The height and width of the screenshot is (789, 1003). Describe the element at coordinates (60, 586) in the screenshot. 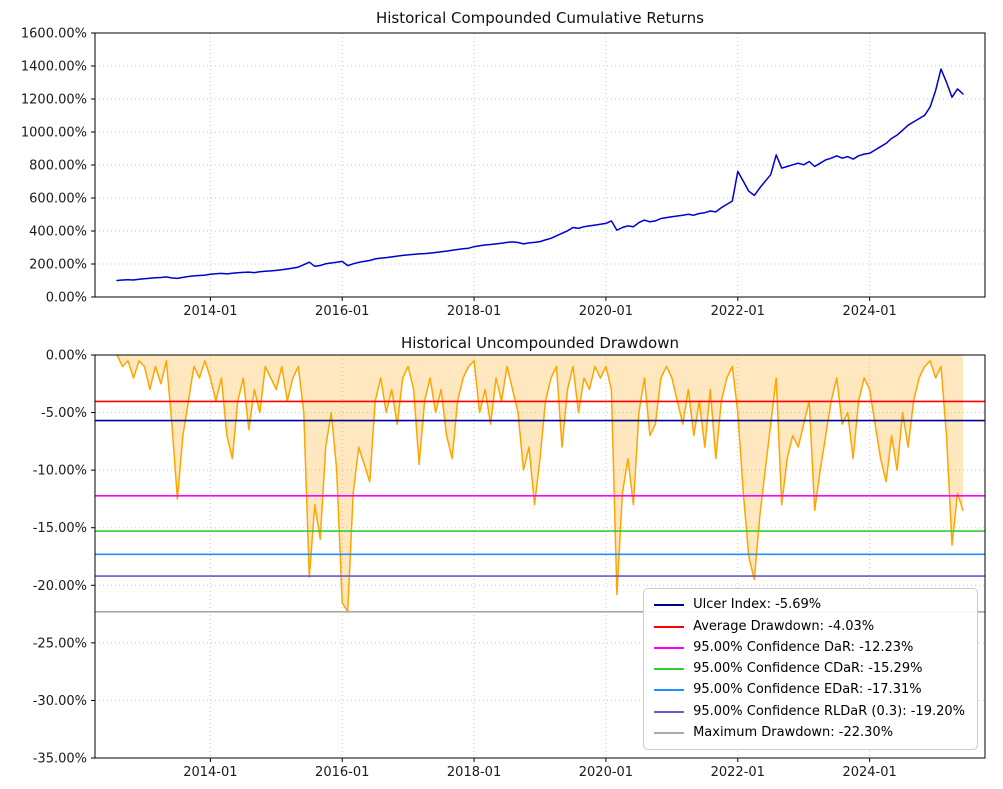

I see `y-tick-label: -20.00%` at that location.